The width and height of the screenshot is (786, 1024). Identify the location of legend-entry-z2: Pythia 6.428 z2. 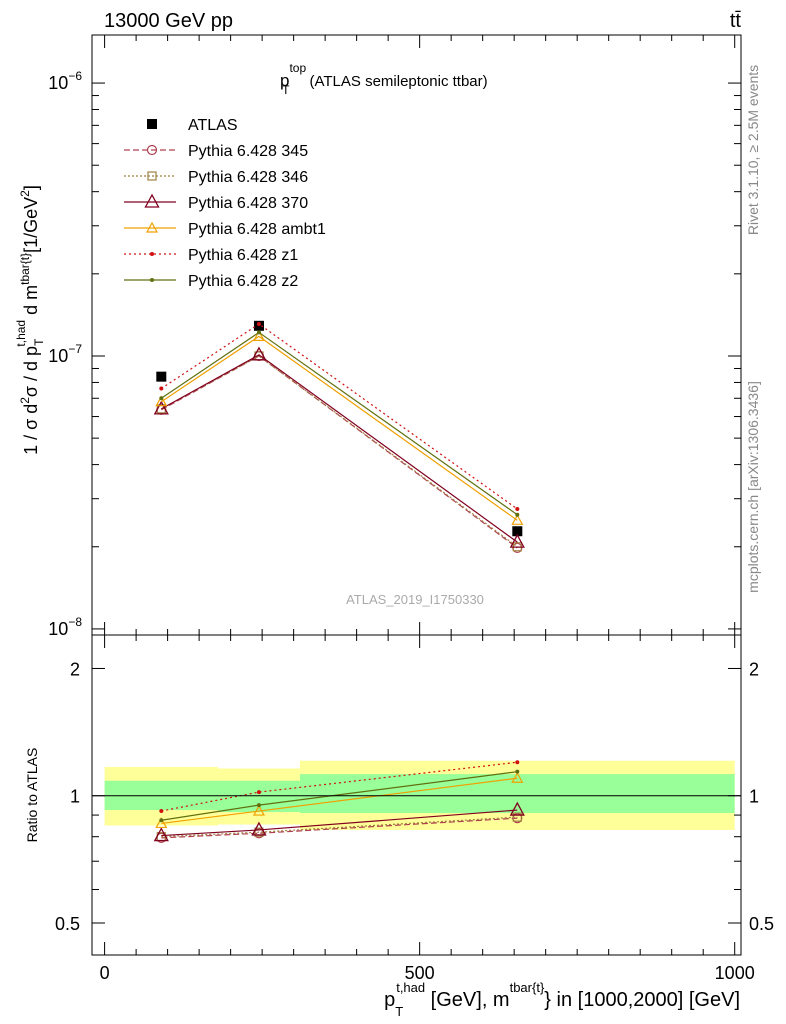
(211, 281).